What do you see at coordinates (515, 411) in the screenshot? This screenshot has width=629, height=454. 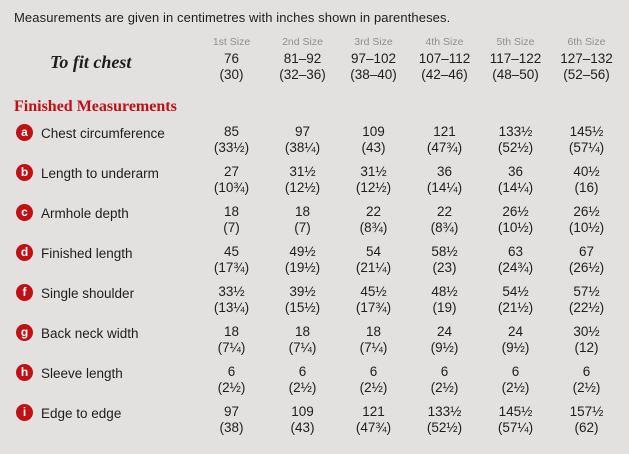 I see `value-cm: 145½` at bounding box center [515, 411].